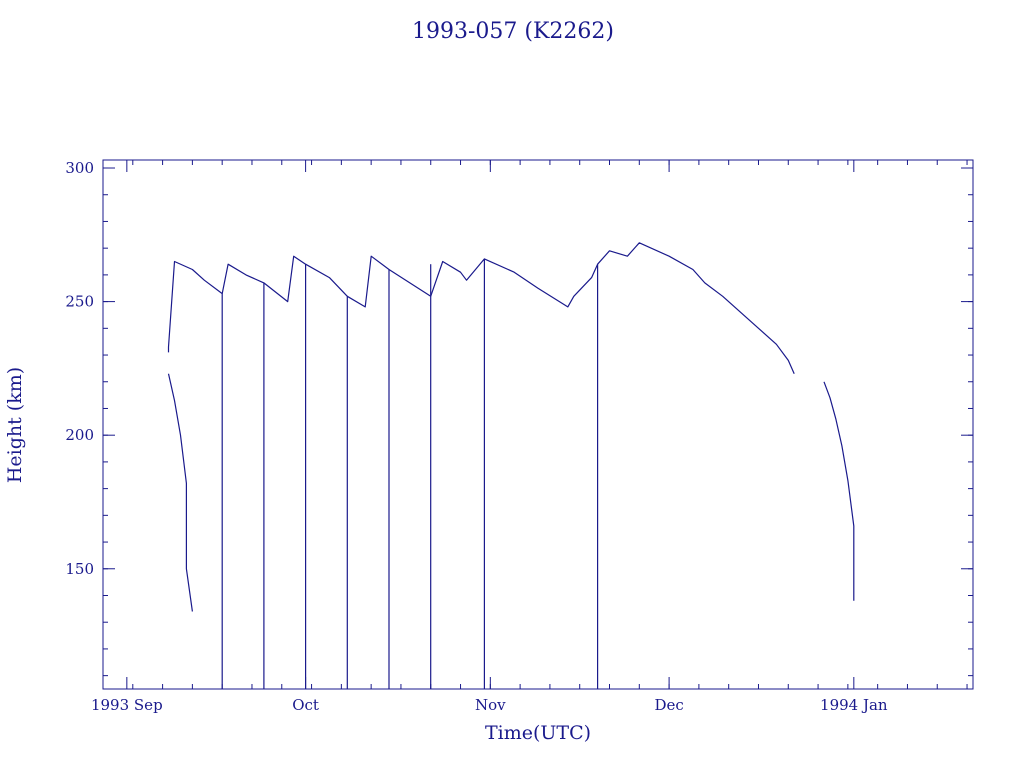 The image size is (1024, 768). What do you see at coordinates (79, 435) in the screenshot?
I see `y-tick-label: 200` at bounding box center [79, 435].